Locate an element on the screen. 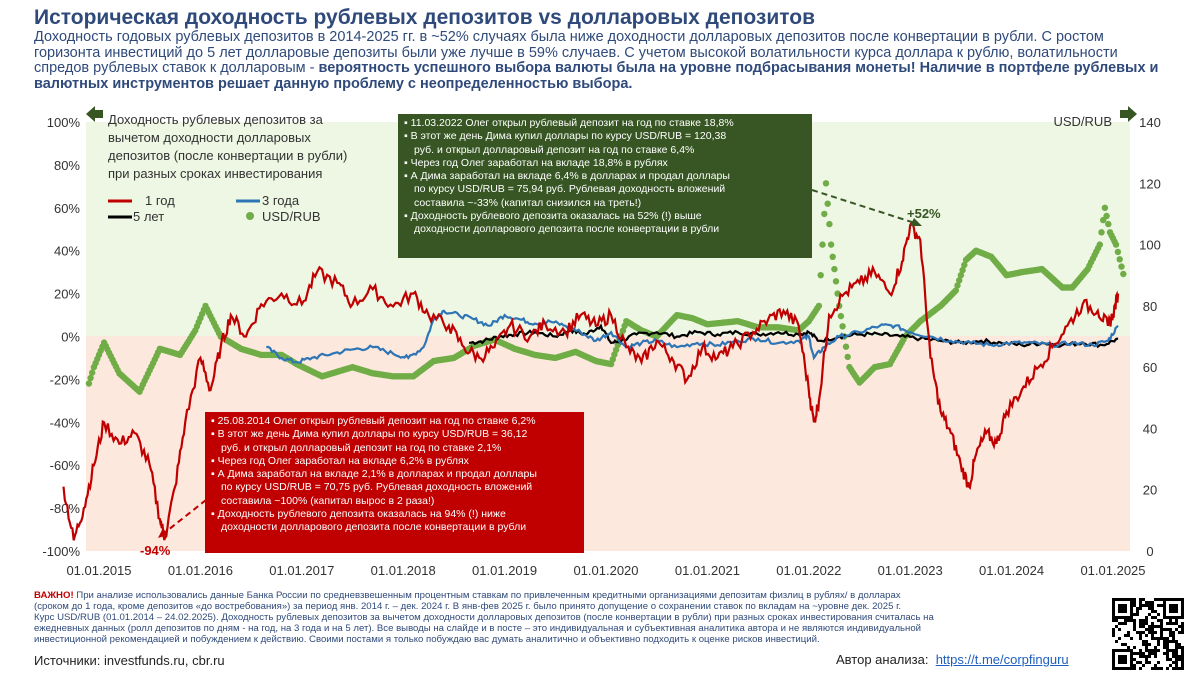  author-label: Автор анализа: is located at coordinates (882, 659).